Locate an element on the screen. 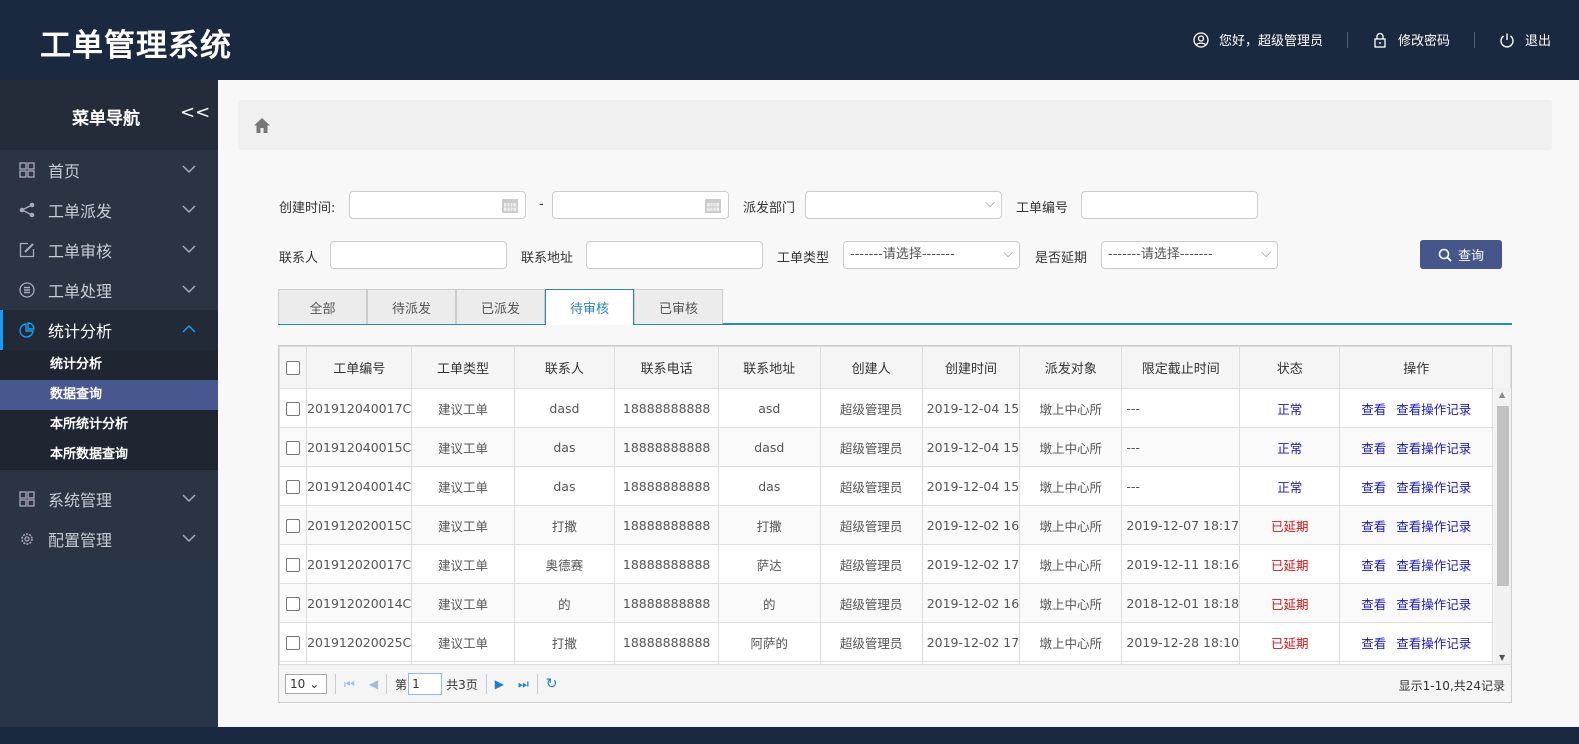  tab-3: 待审核 is located at coordinates (589, 307).